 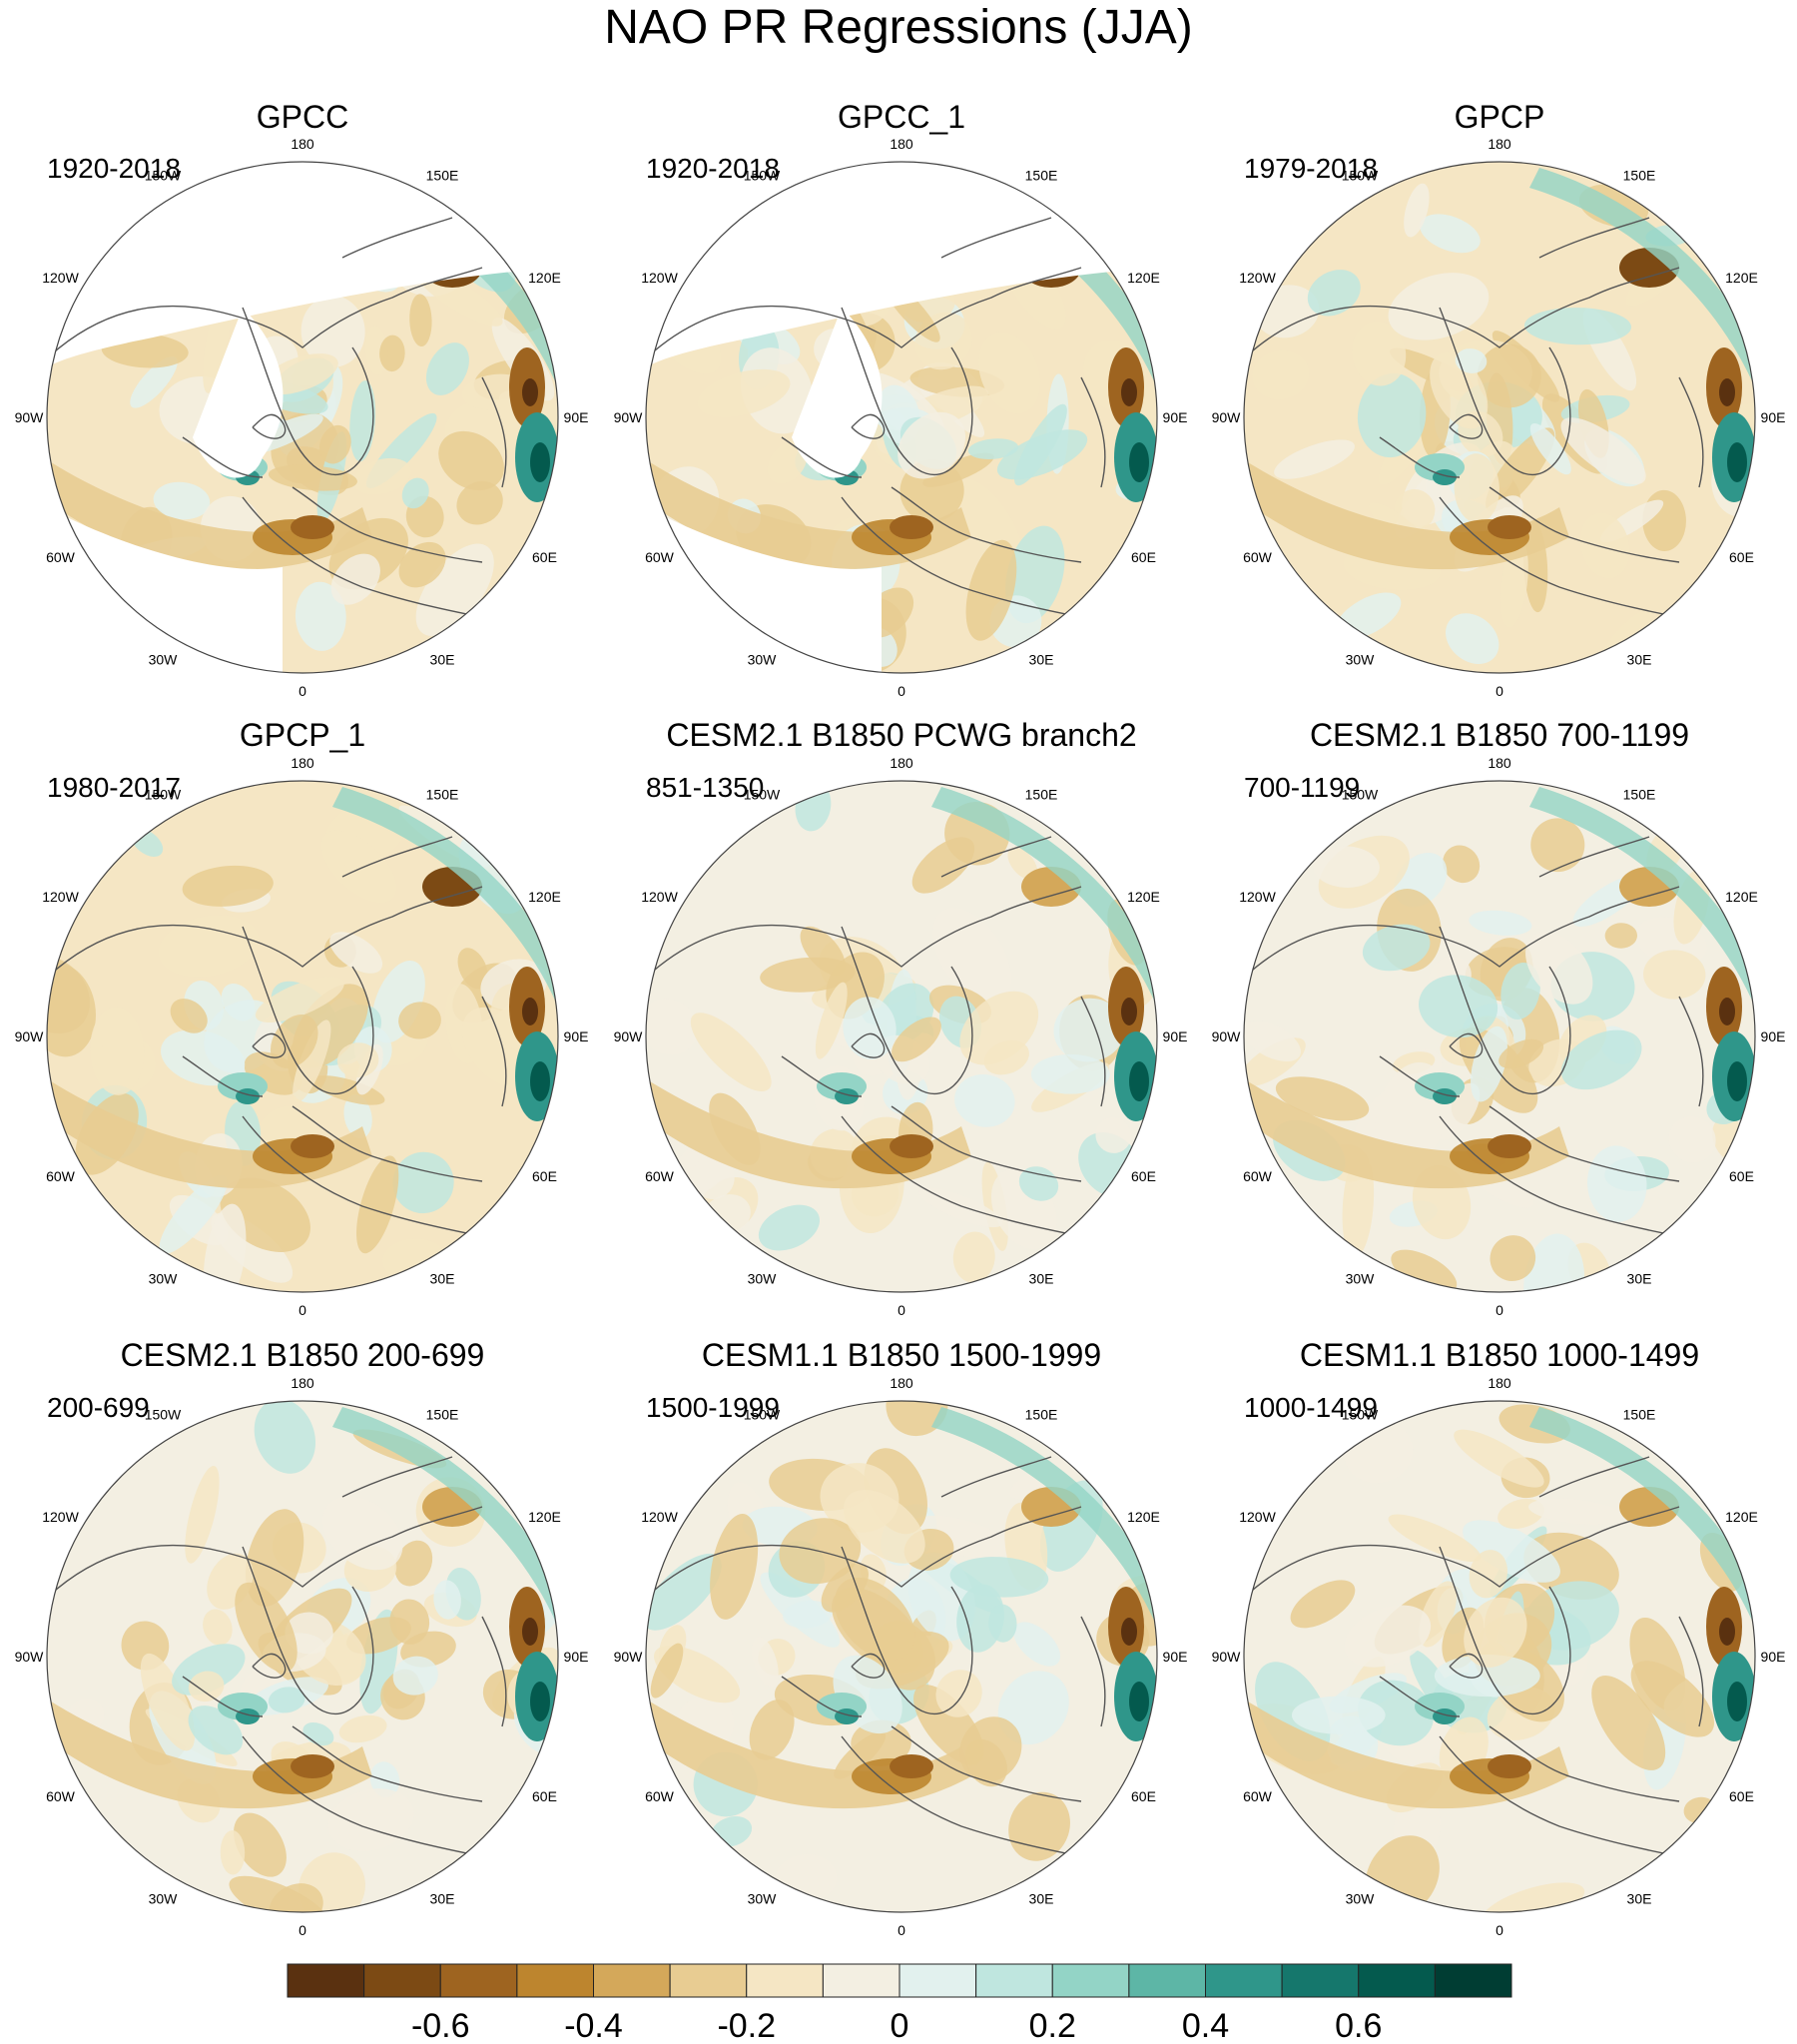 I want to click on colorbar-label: 0.4, so click(x=1205, y=2025).